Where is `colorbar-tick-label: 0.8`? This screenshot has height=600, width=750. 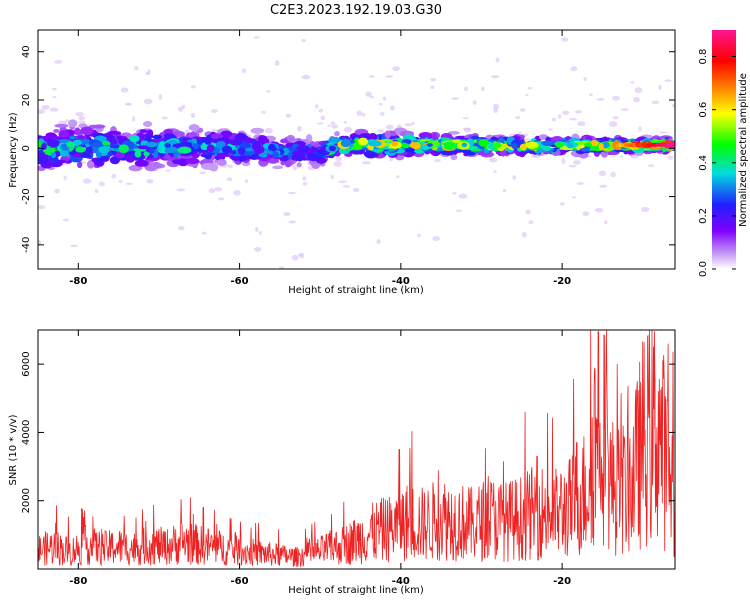
colorbar-tick-label: 0.8 is located at coordinates (703, 57).